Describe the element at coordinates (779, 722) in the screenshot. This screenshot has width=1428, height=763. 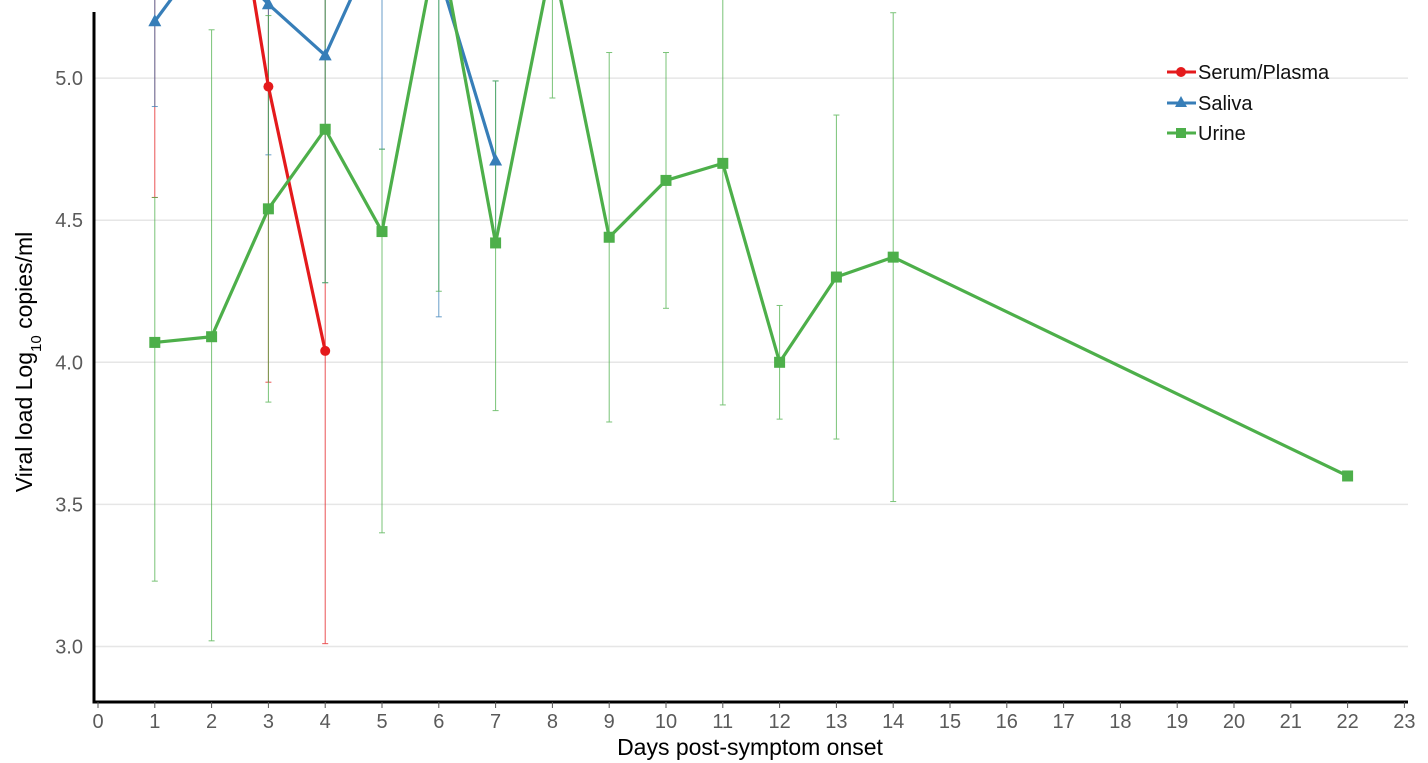
I see `x-tick-label-12: 12` at that location.